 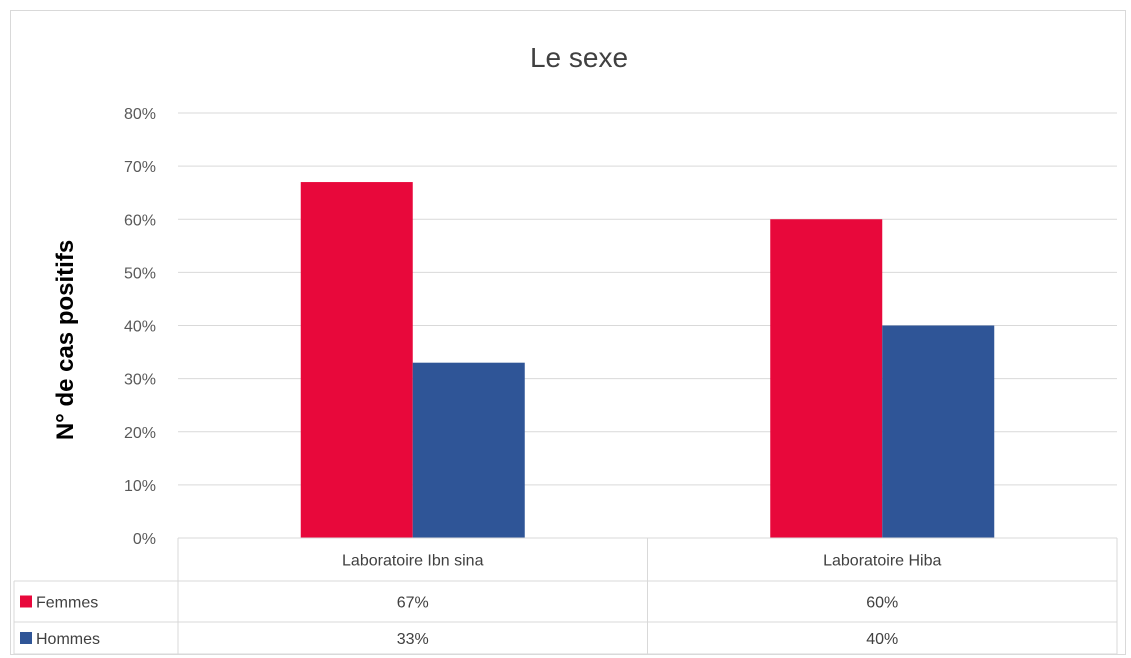 I want to click on legend-swatch-hommes, so click(x=26, y=638).